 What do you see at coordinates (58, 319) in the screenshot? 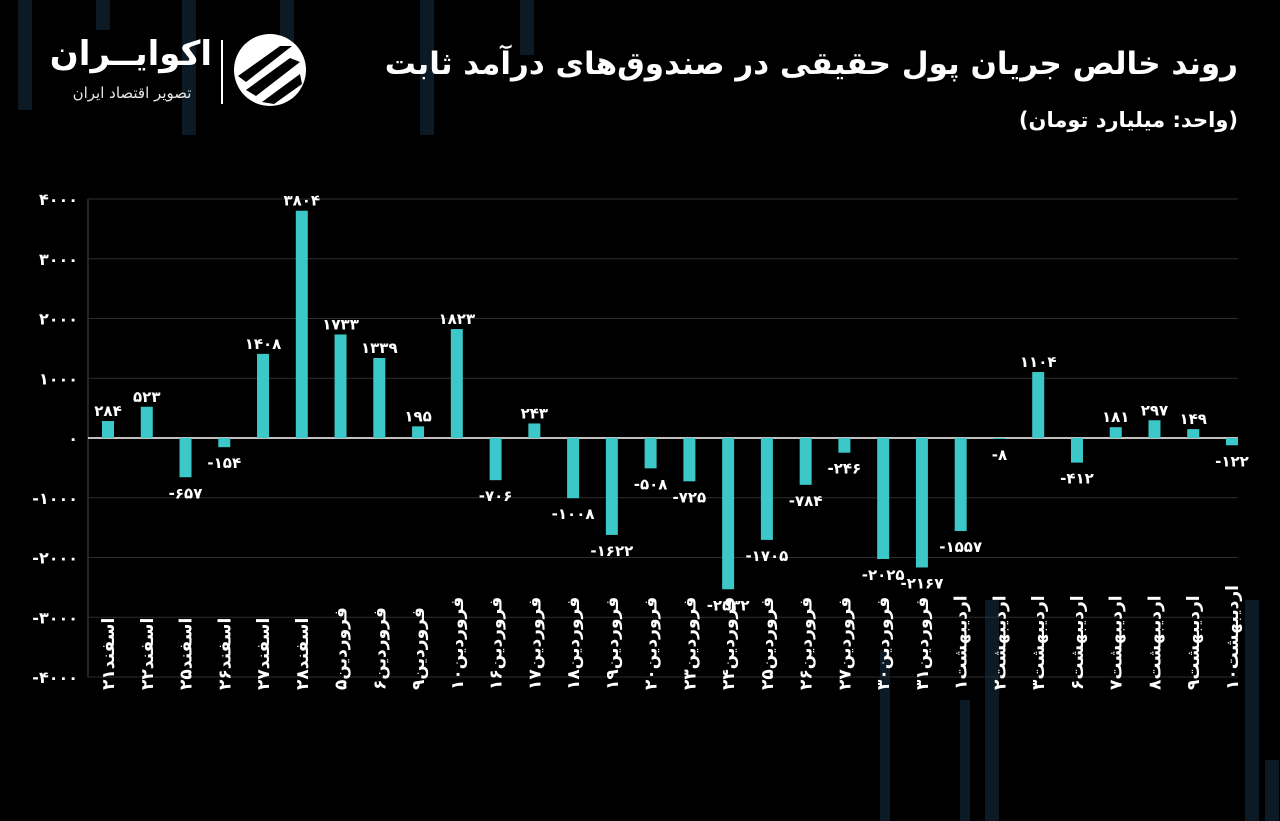
I see `y-tick-label: ۲۰۰۰` at bounding box center [58, 319].